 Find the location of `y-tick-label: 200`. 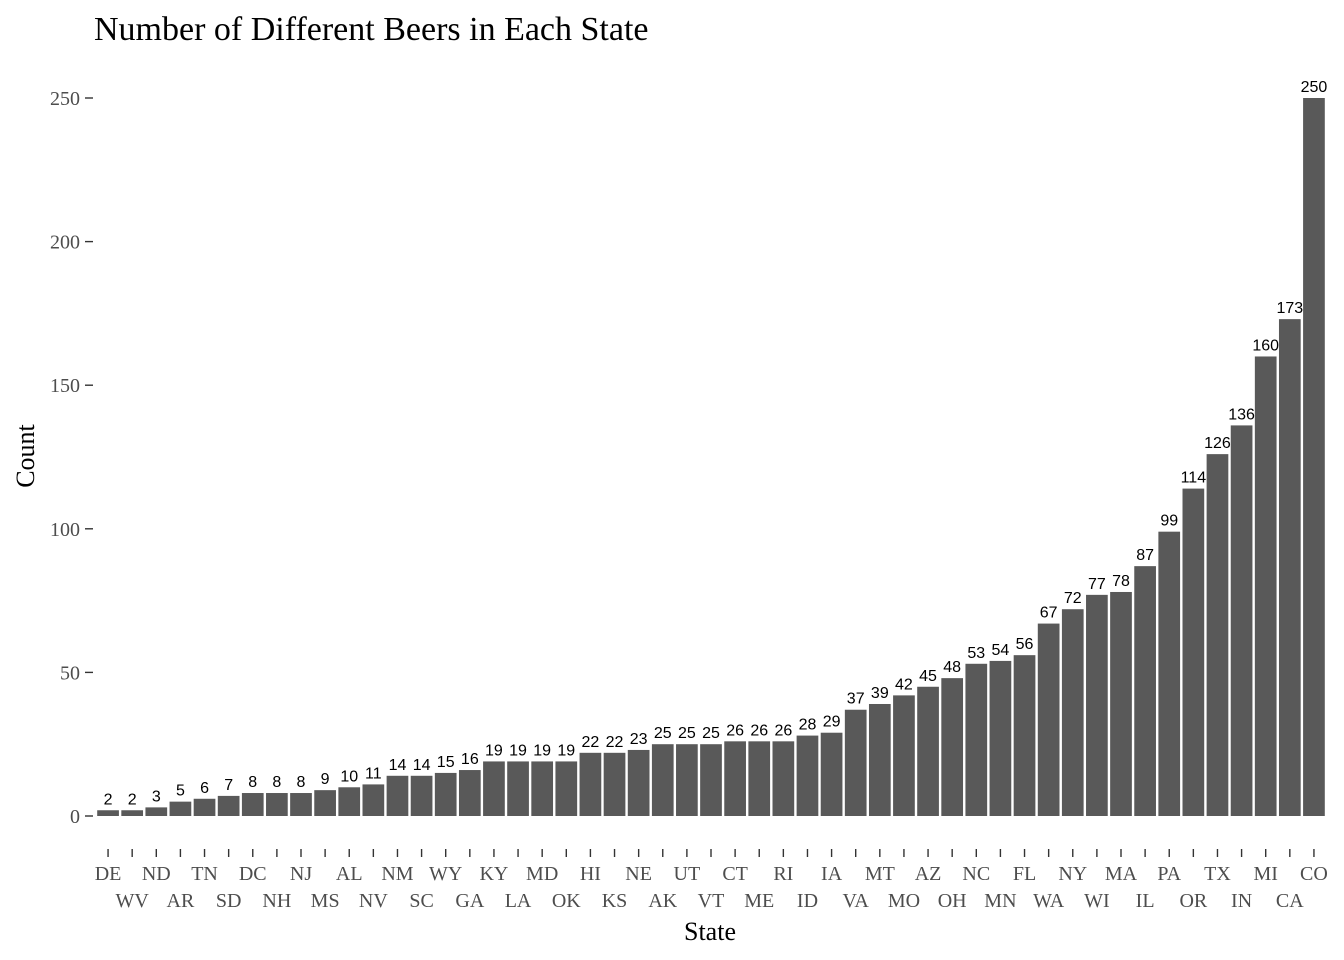

y-tick-label: 200 is located at coordinates (65, 243).